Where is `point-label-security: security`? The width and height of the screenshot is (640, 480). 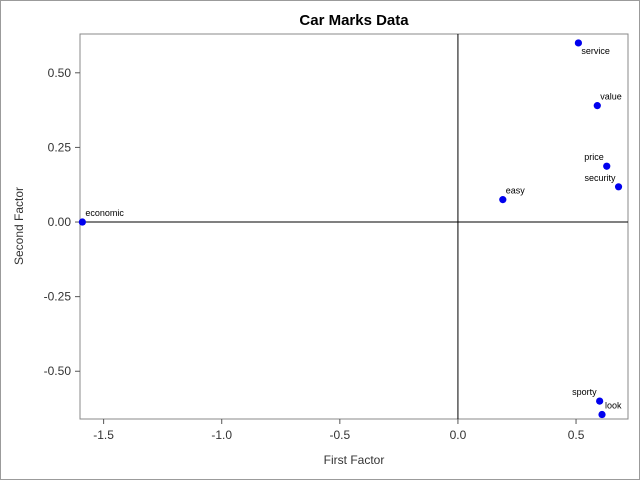
point-label-security: security is located at coordinates (601, 178).